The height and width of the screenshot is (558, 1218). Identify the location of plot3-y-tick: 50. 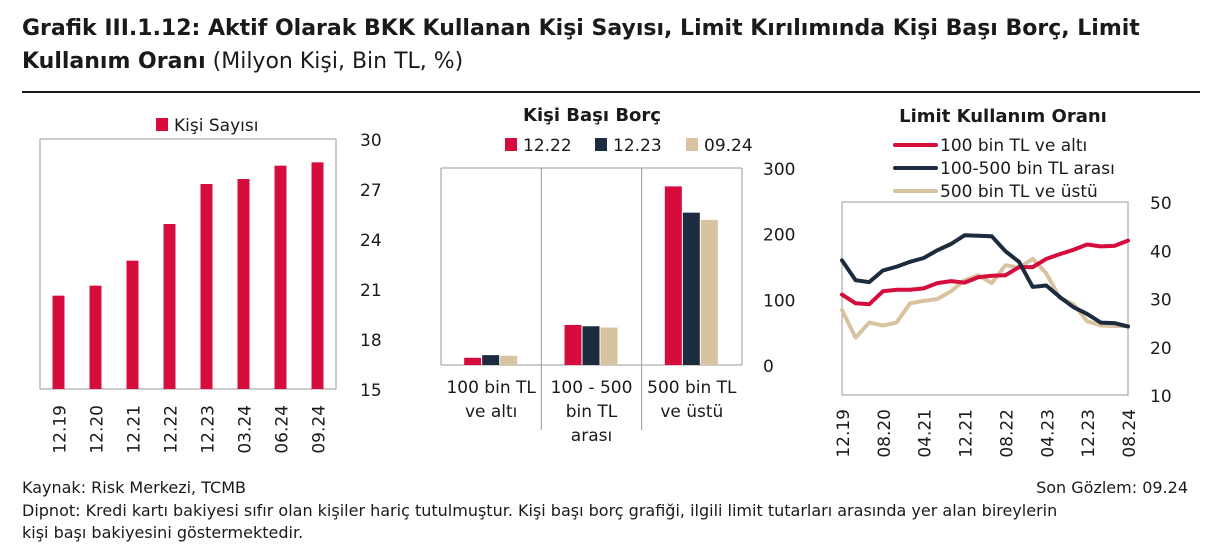
(1161, 204).